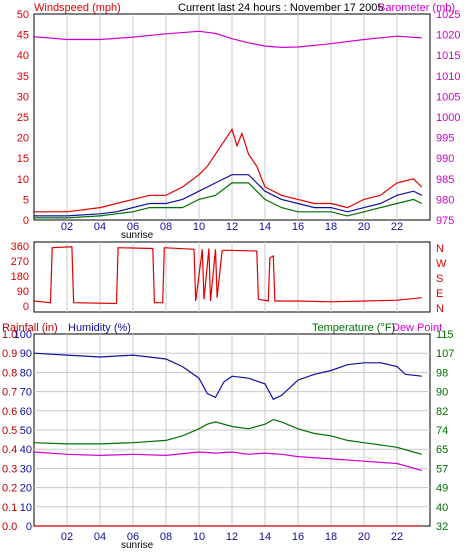  What do you see at coordinates (26, 221) in the screenshot?
I see `windspeed-tick-label: 0` at bounding box center [26, 221].